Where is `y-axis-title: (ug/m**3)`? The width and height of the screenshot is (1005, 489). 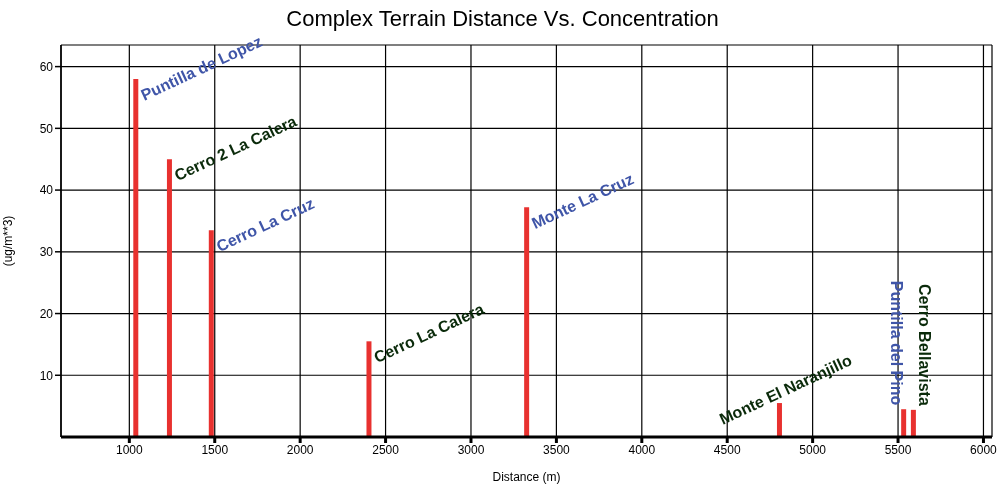
y-axis-title: (ug/m**3) is located at coordinates (8, 241).